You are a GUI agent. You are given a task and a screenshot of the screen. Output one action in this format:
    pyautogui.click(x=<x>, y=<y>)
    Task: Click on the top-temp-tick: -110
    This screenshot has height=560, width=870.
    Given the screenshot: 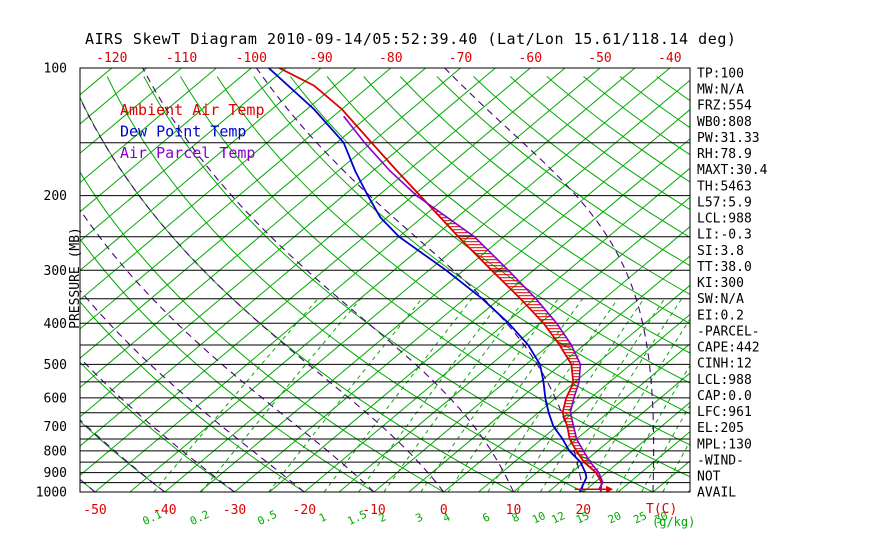 What is the action you would take?
    pyautogui.click(x=181, y=58)
    